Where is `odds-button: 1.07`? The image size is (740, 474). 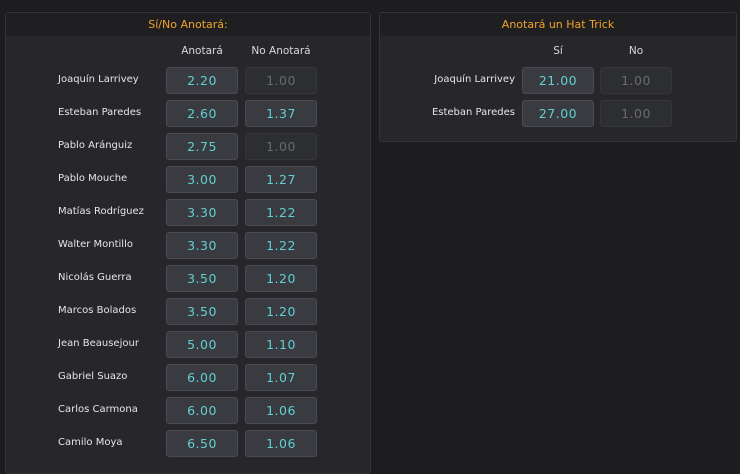
odds-button: 1.07 is located at coordinates (281, 377).